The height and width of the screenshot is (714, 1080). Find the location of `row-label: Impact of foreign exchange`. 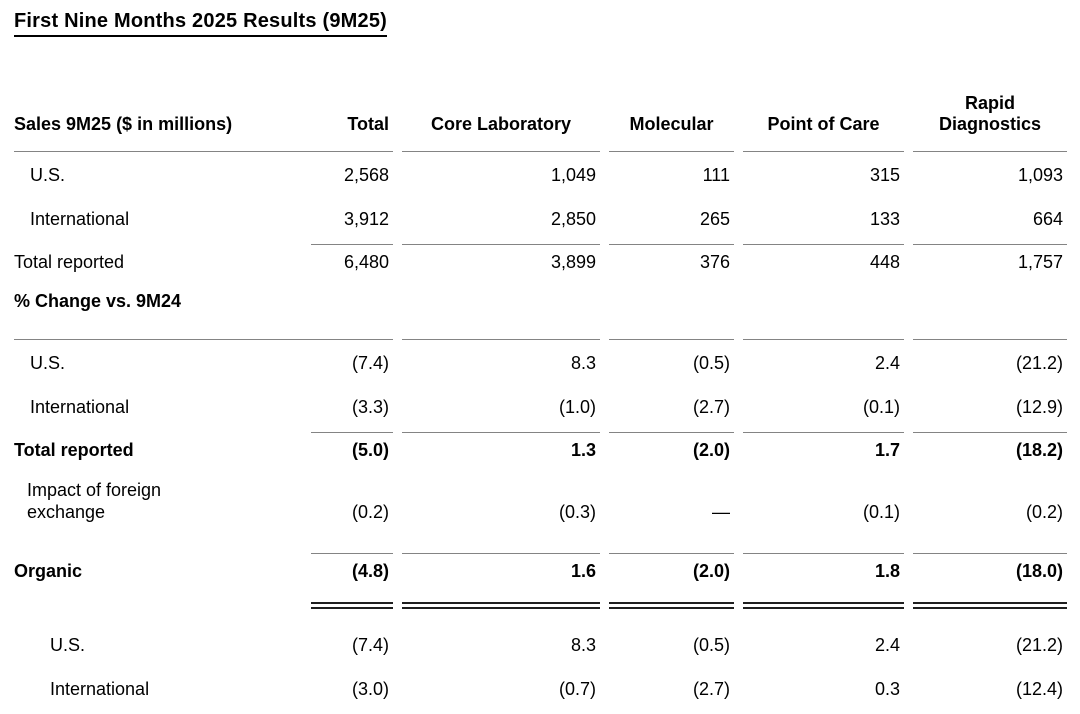

row-label: Impact of foreign exchange is located at coordinates (158, 501).